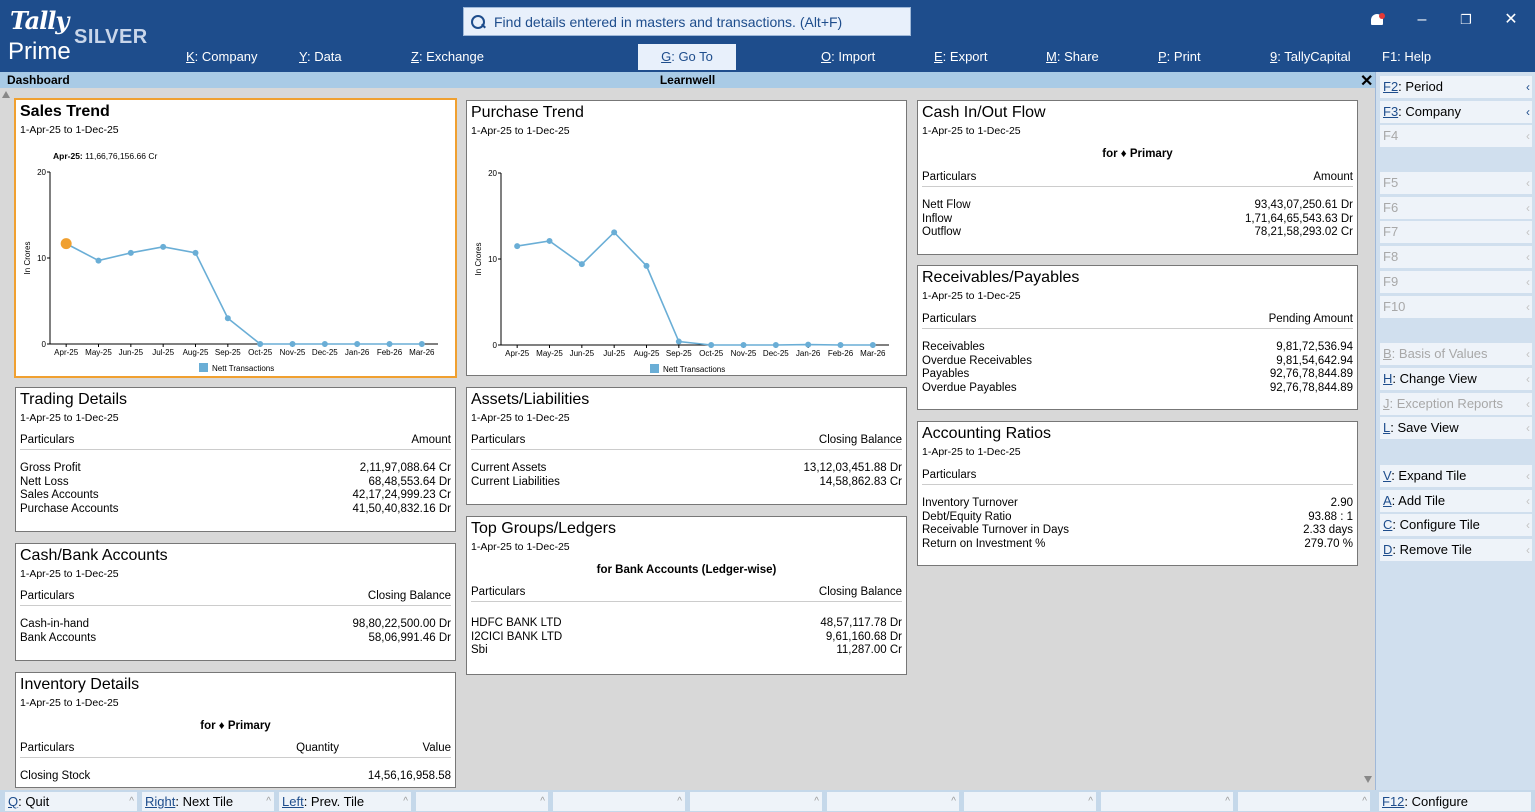 The height and width of the screenshot is (812, 1535). Describe the element at coordinates (235, 598) in the screenshot. I see `column-header: Particulars Closing Balance` at that location.